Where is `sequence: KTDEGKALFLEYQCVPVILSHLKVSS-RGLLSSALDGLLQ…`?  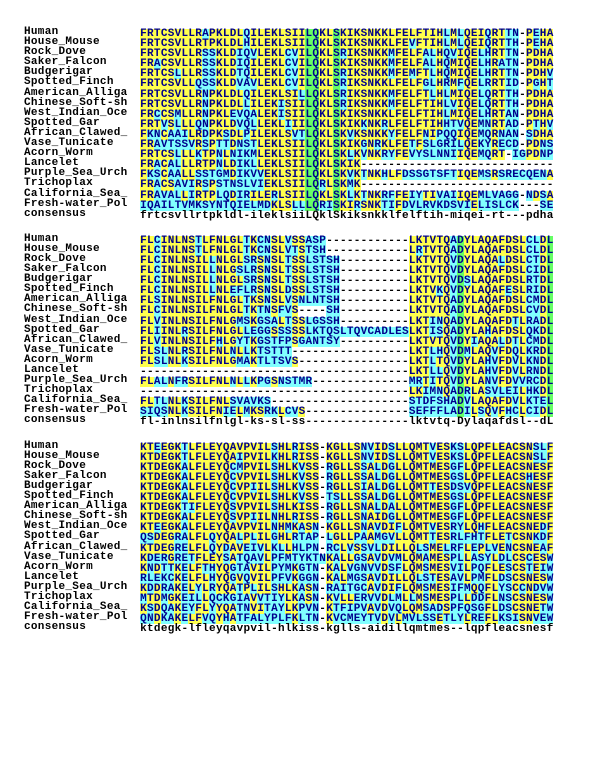
sequence: KTDEGKALFLEYQCVPVILSHLKVSS-RGLLSSALDGLLQ… is located at coordinates (347, 477).